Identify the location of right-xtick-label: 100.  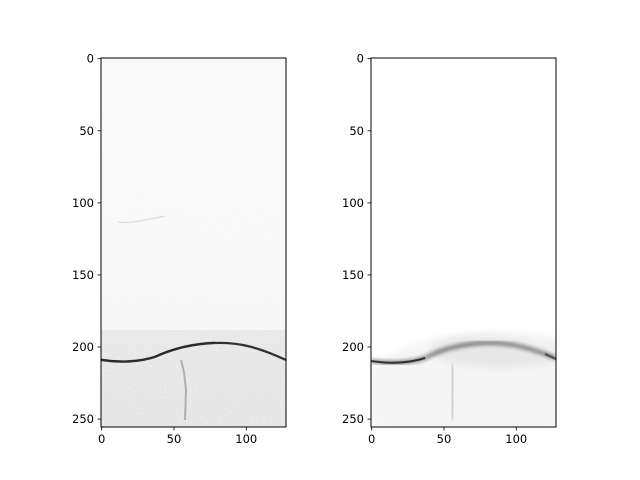
(516, 439).